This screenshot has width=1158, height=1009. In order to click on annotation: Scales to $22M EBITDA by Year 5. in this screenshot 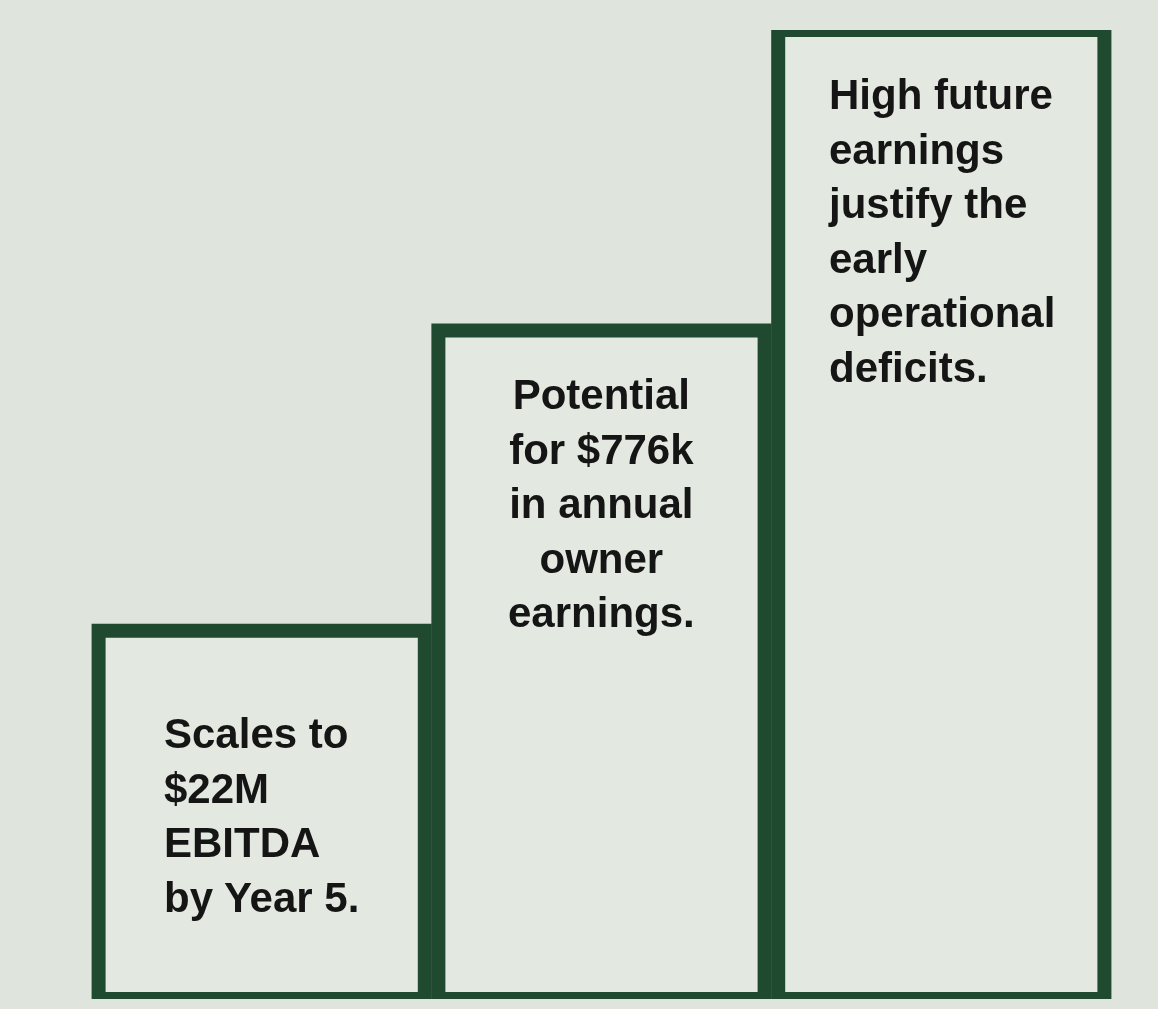, I will do `click(262, 815)`.